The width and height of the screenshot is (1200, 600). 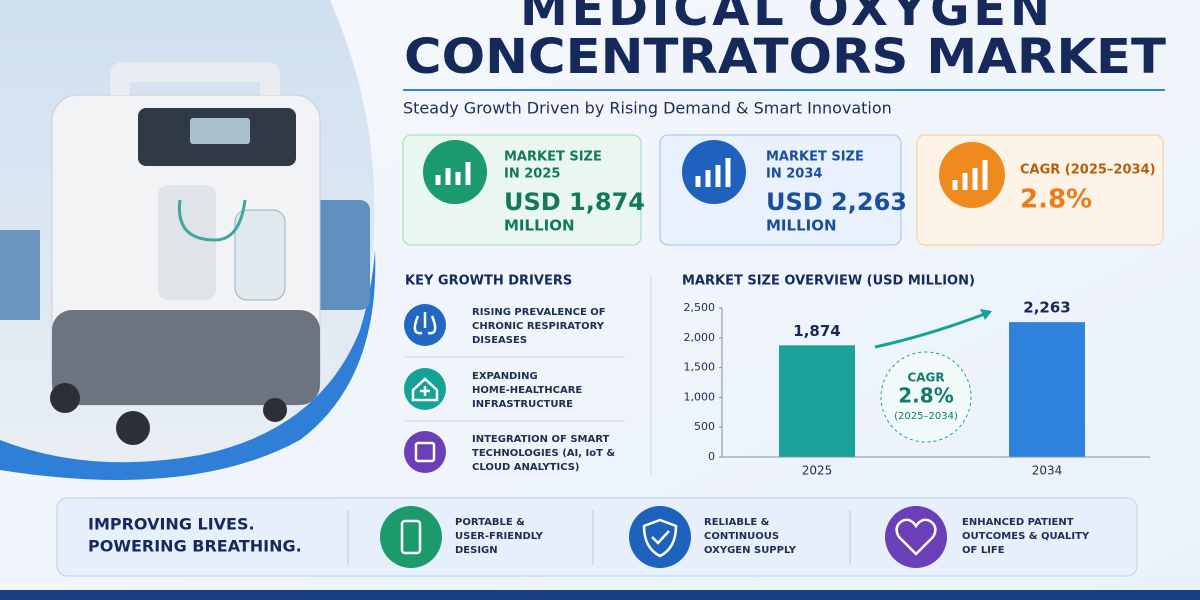 What do you see at coordinates (526, 467) in the screenshot?
I see `driver-text: CLOUD ANALYTICS)` at bounding box center [526, 467].